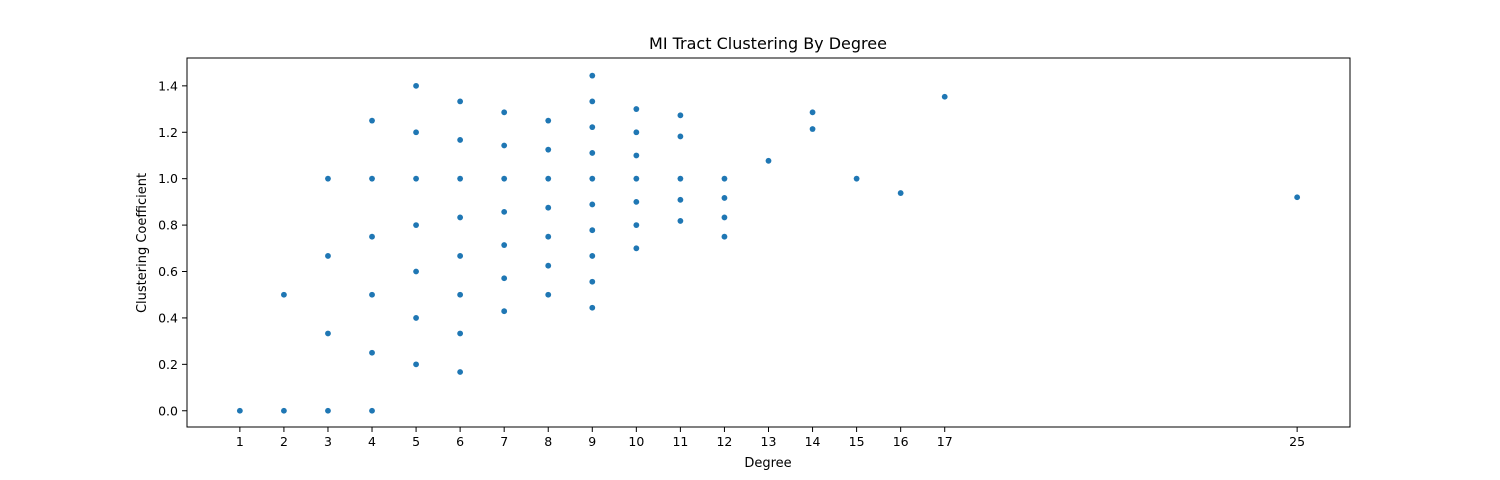 The height and width of the screenshot is (480, 1500). Describe the element at coordinates (813, 441) in the screenshot. I see `x-tick-label: 14` at that location.